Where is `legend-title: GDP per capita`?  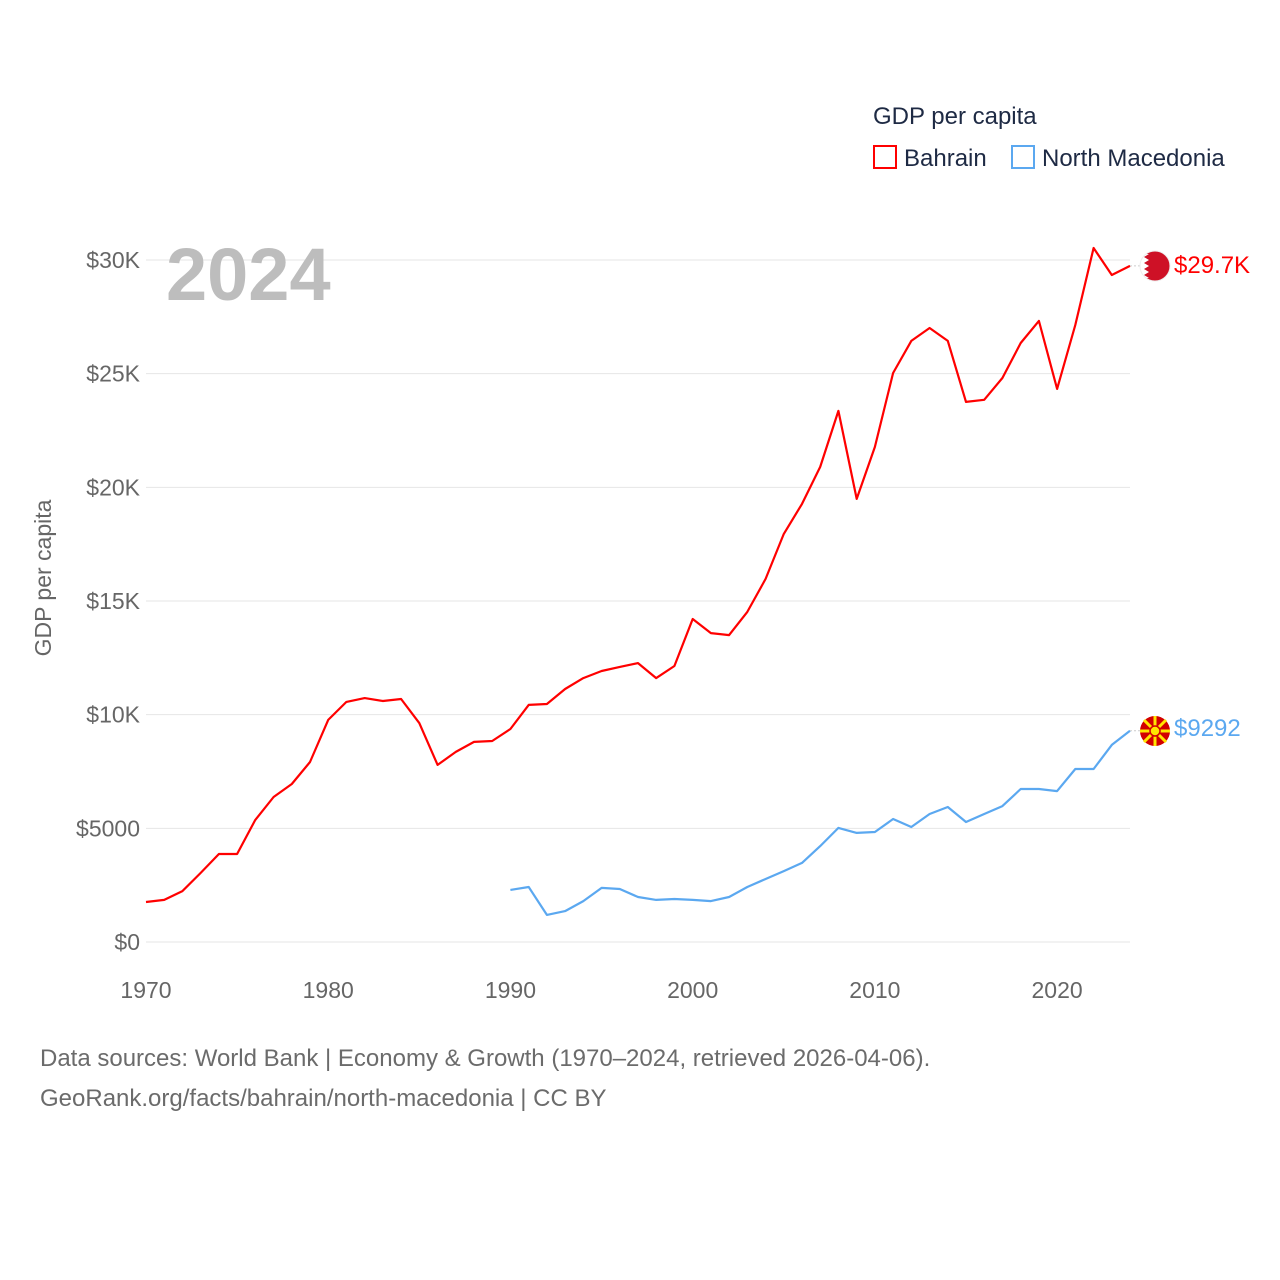
legend-title: GDP per capita is located at coordinates (955, 116).